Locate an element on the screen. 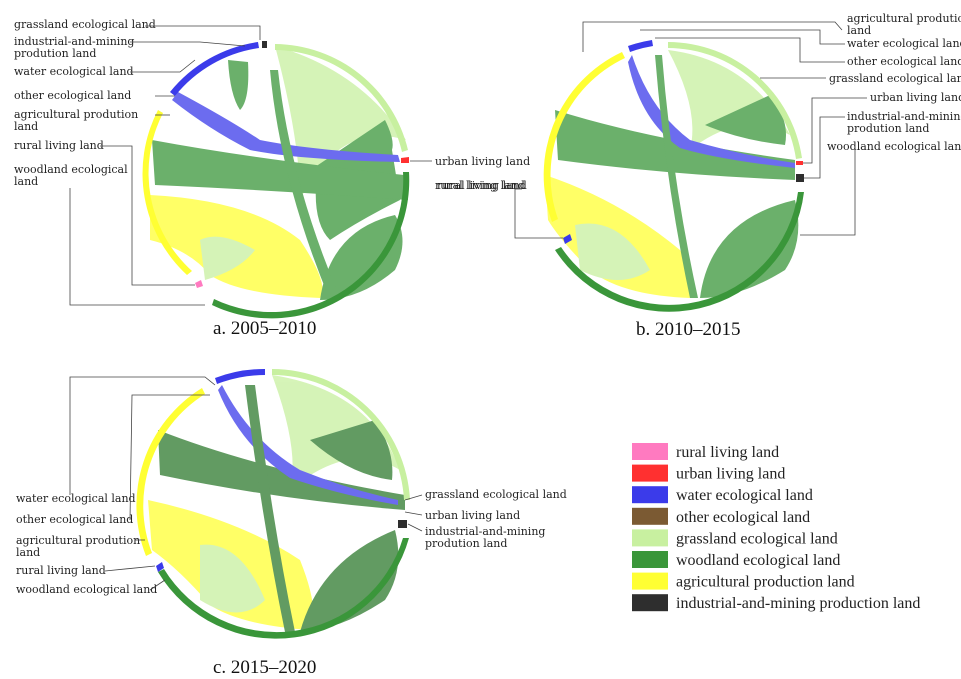  arc-urban-b is located at coordinates (799, 163).